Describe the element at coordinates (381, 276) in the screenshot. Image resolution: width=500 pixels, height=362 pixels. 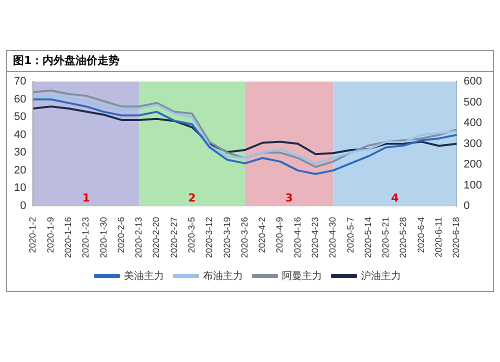
I see `legend-label: 沪油主力` at that location.